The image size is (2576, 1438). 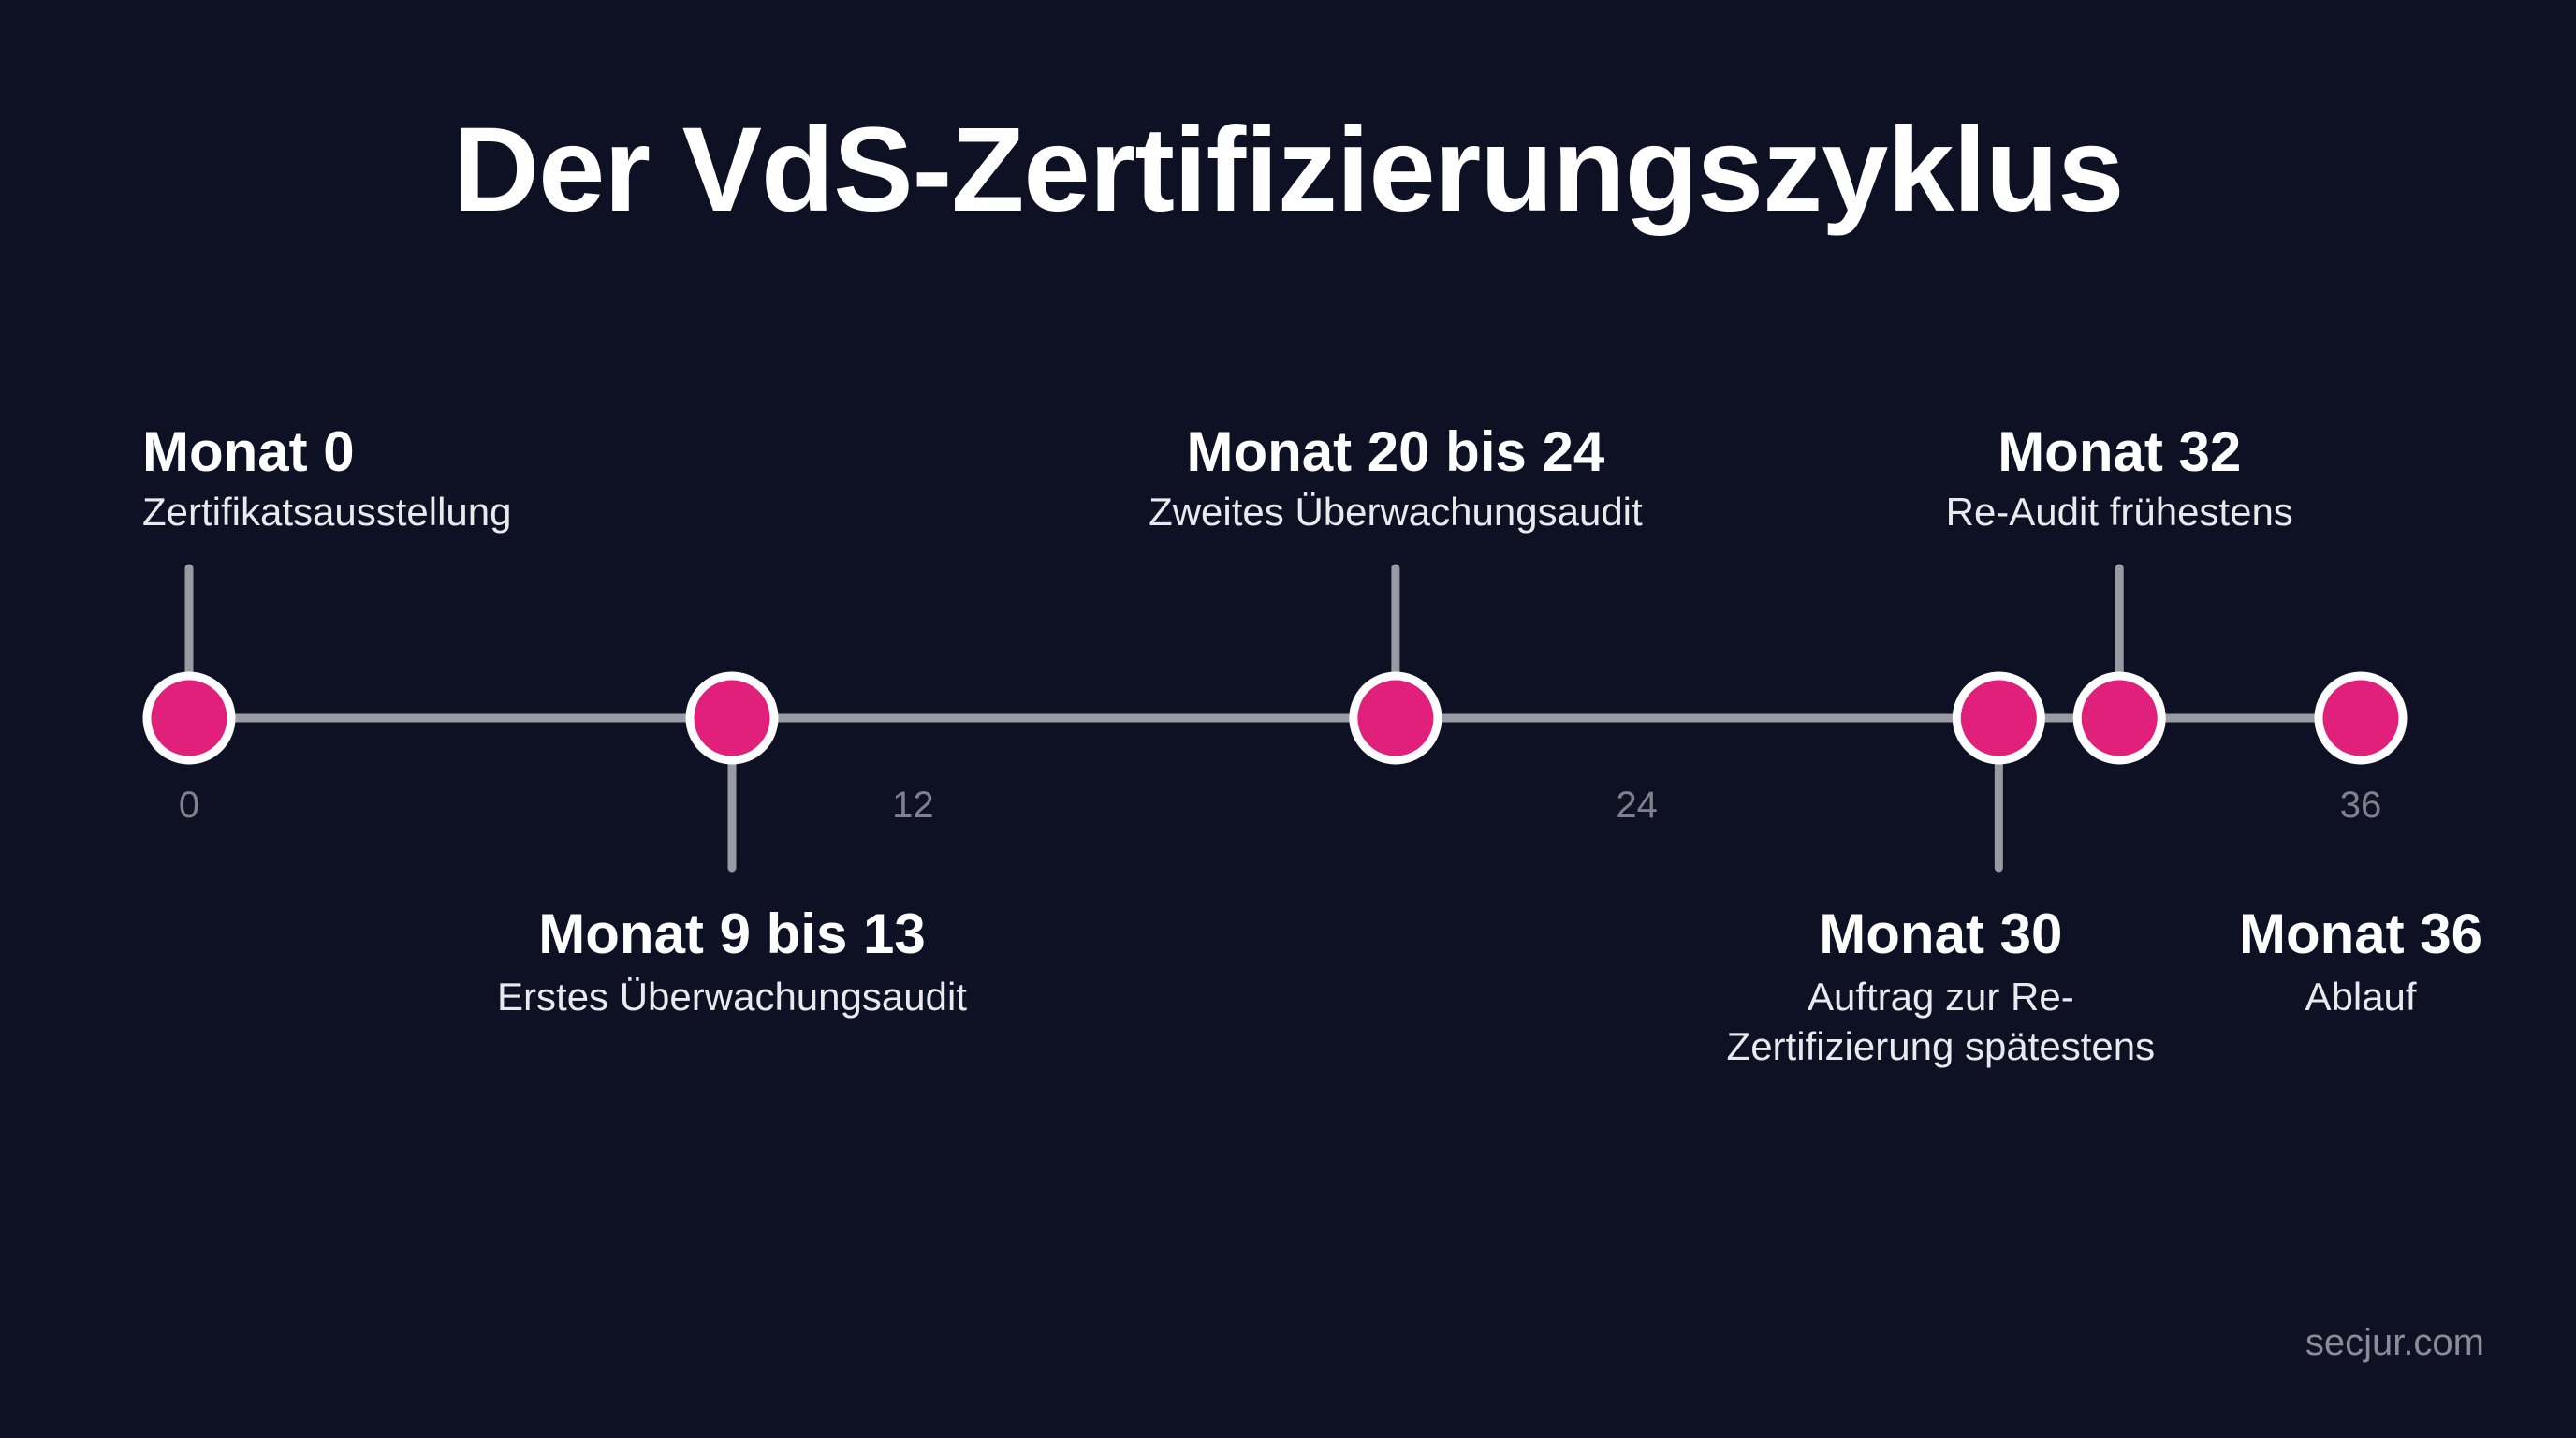 What do you see at coordinates (732, 933) in the screenshot?
I see `event-title: Monat 9 bis 13` at bounding box center [732, 933].